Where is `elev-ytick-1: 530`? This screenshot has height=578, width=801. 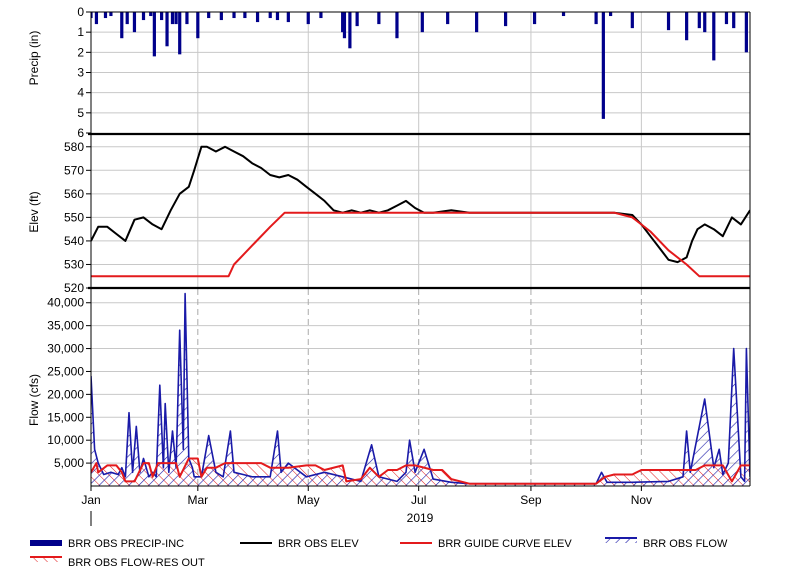
elev-ytick-1: 530 is located at coordinates (74, 264).